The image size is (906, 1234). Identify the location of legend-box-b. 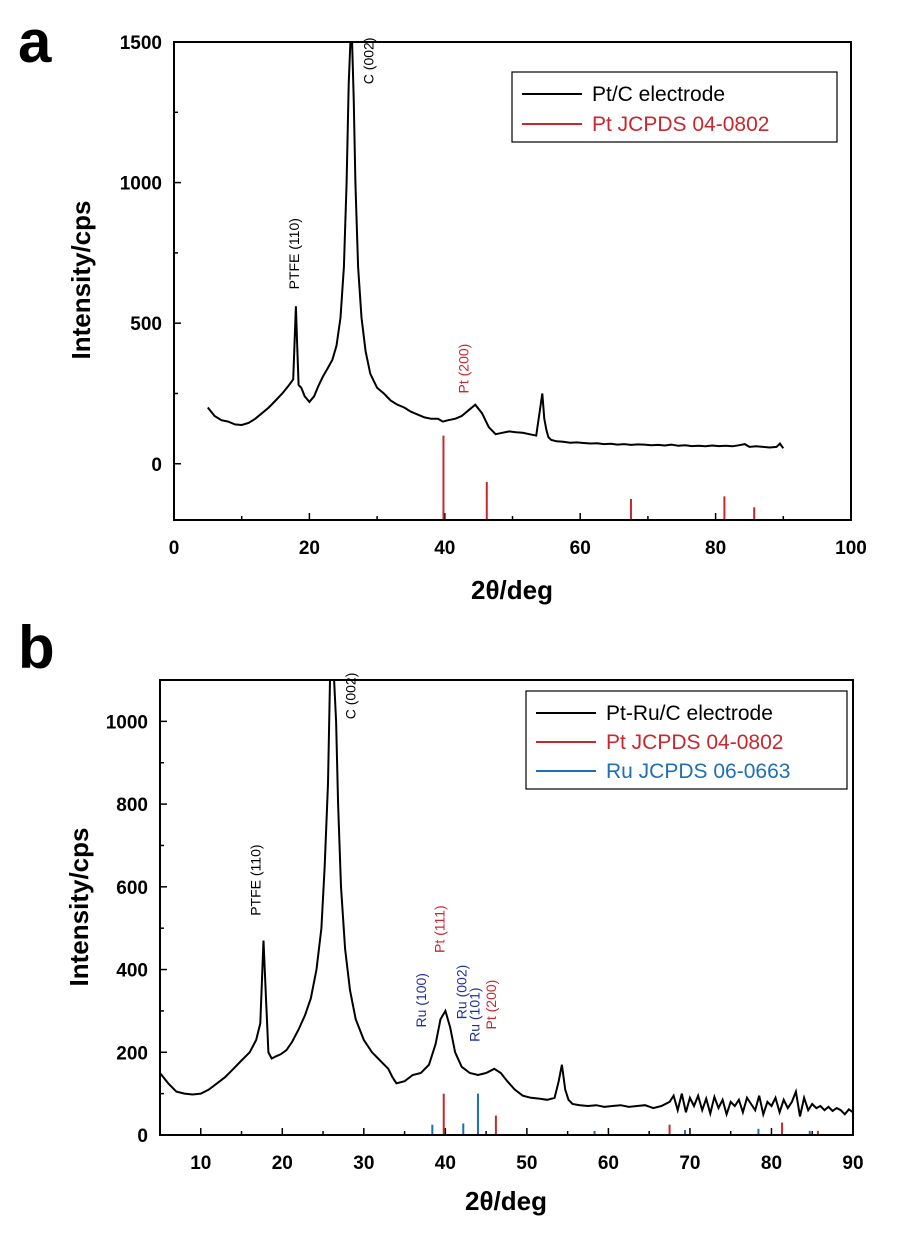
(686, 740).